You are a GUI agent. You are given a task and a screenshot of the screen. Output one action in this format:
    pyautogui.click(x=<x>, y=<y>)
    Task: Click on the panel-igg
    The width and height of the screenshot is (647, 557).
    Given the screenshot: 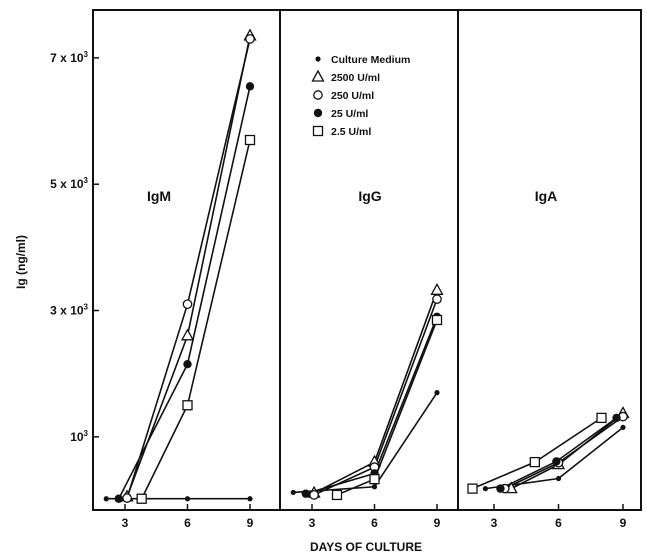 What is the action you would take?
    pyautogui.click(x=367, y=391)
    